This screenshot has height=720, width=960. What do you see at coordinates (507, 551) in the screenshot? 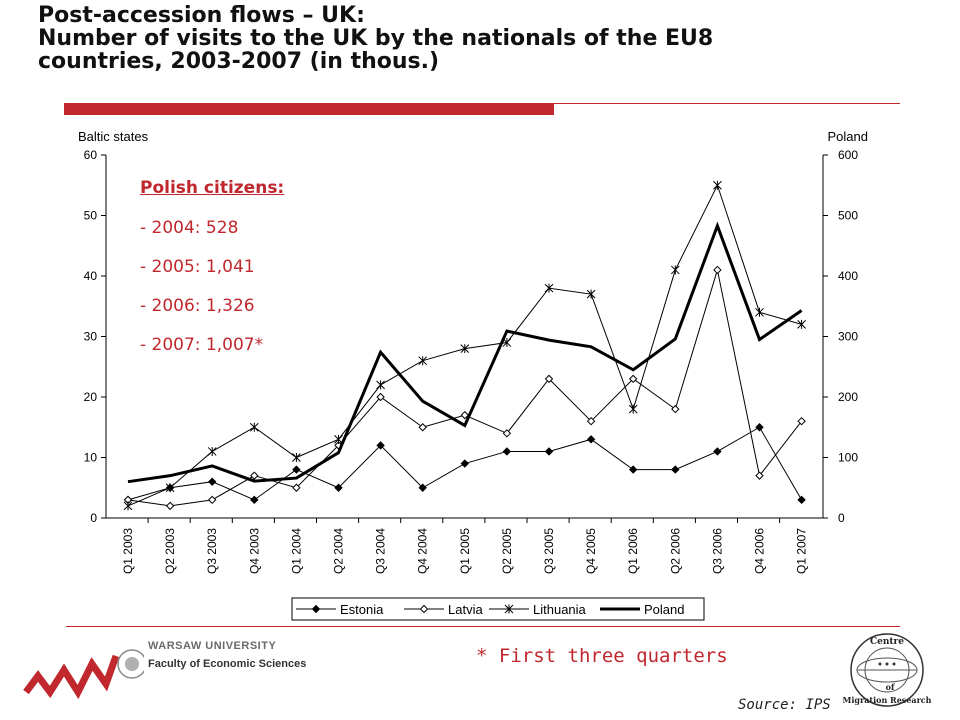
I see `x-tick-label: Q2 2005` at bounding box center [507, 551].